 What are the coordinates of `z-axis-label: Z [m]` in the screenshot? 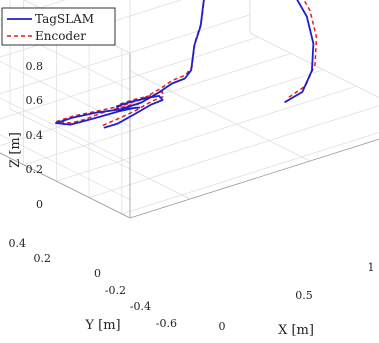 It's located at (15, 150).